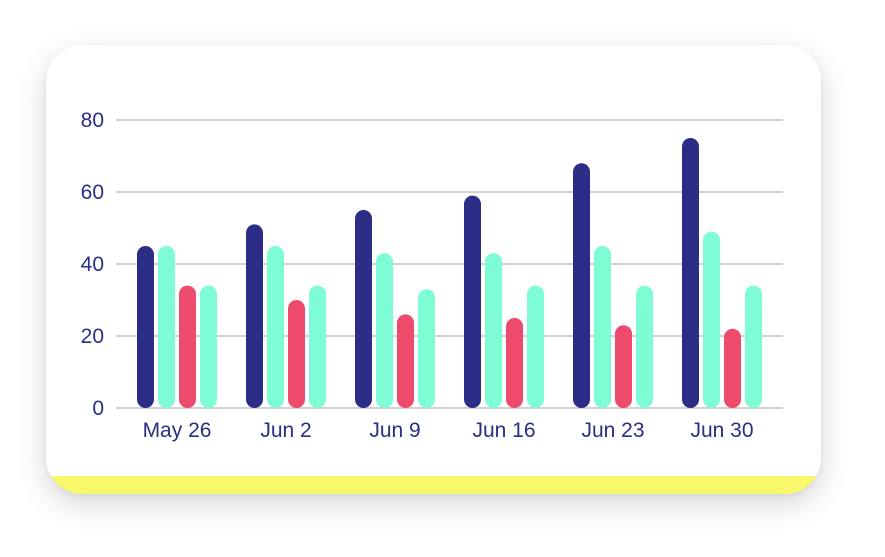 Image resolution: width=885 pixels, height=557 pixels. I want to click on y-tick-label-20: 20, so click(92, 336).